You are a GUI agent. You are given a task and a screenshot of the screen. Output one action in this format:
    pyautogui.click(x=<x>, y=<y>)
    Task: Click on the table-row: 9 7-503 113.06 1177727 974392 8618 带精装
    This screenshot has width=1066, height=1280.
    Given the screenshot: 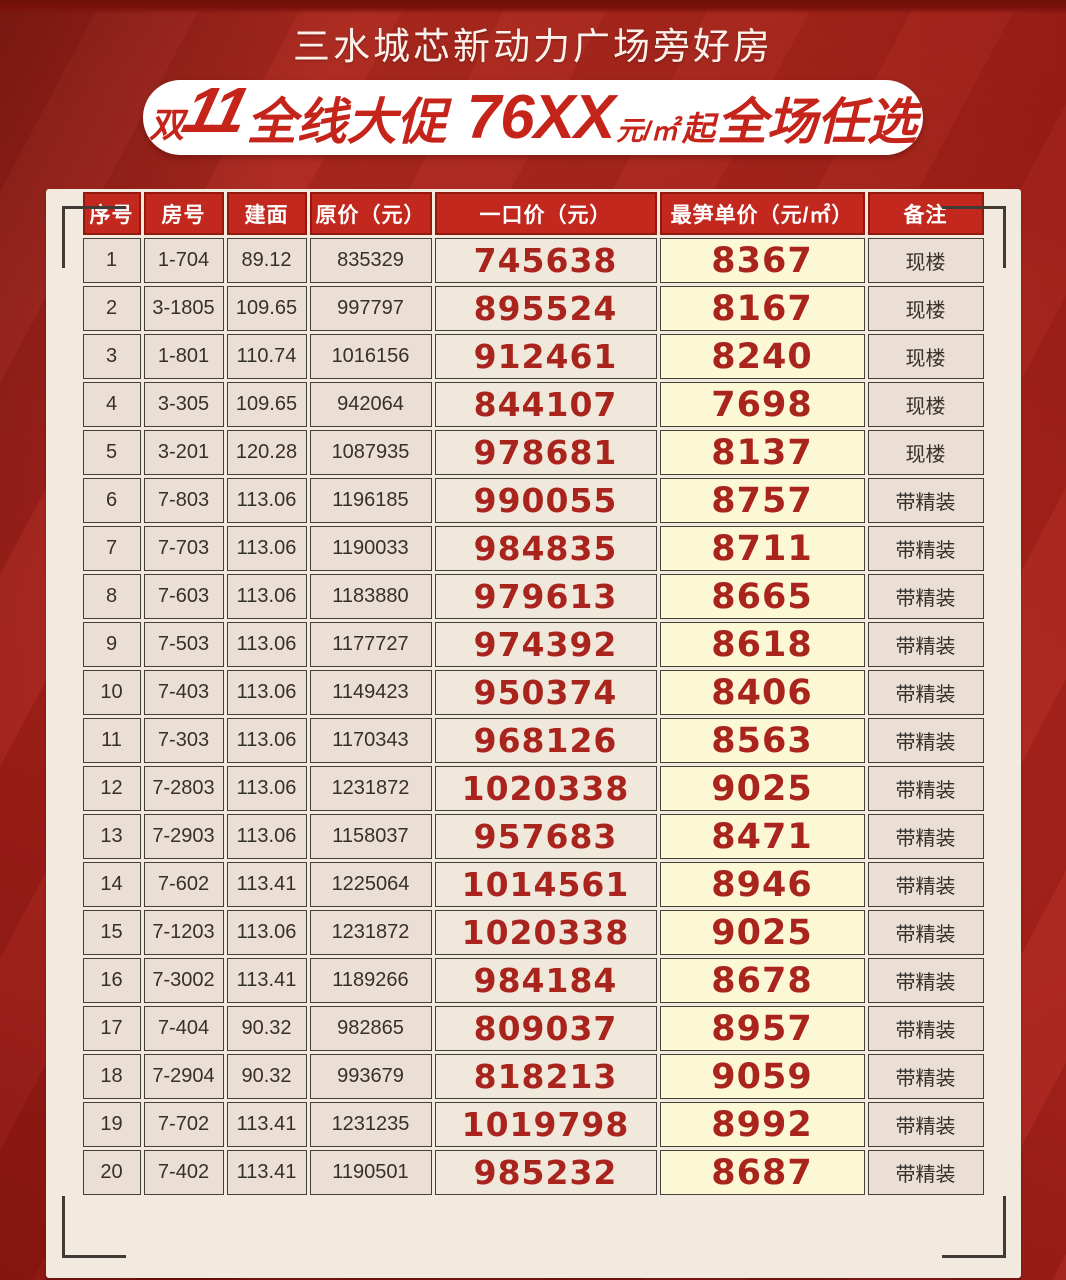 What is the action you would take?
    pyautogui.click(x=533, y=644)
    